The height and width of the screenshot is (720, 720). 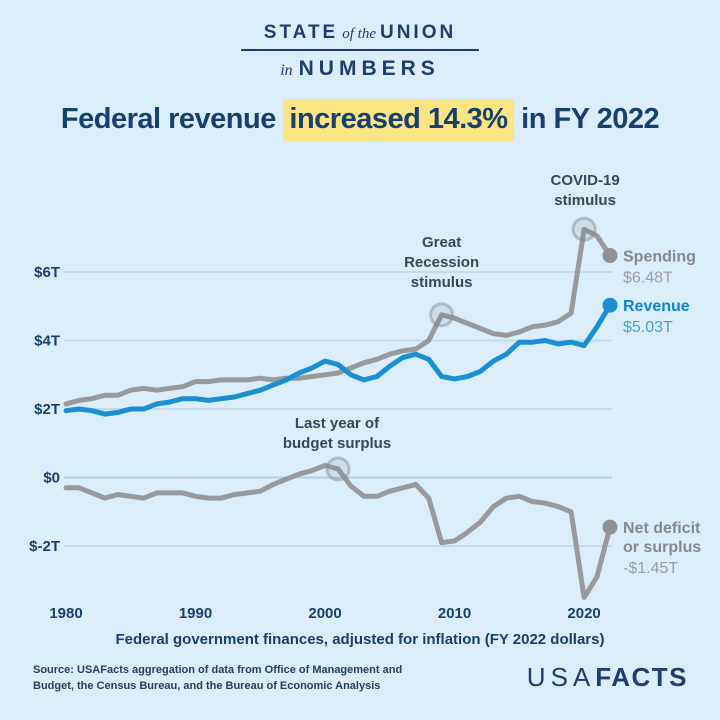 What do you see at coordinates (648, 278) in the screenshot?
I see `series-end-value: $6.48T` at bounding box center [648, 278].